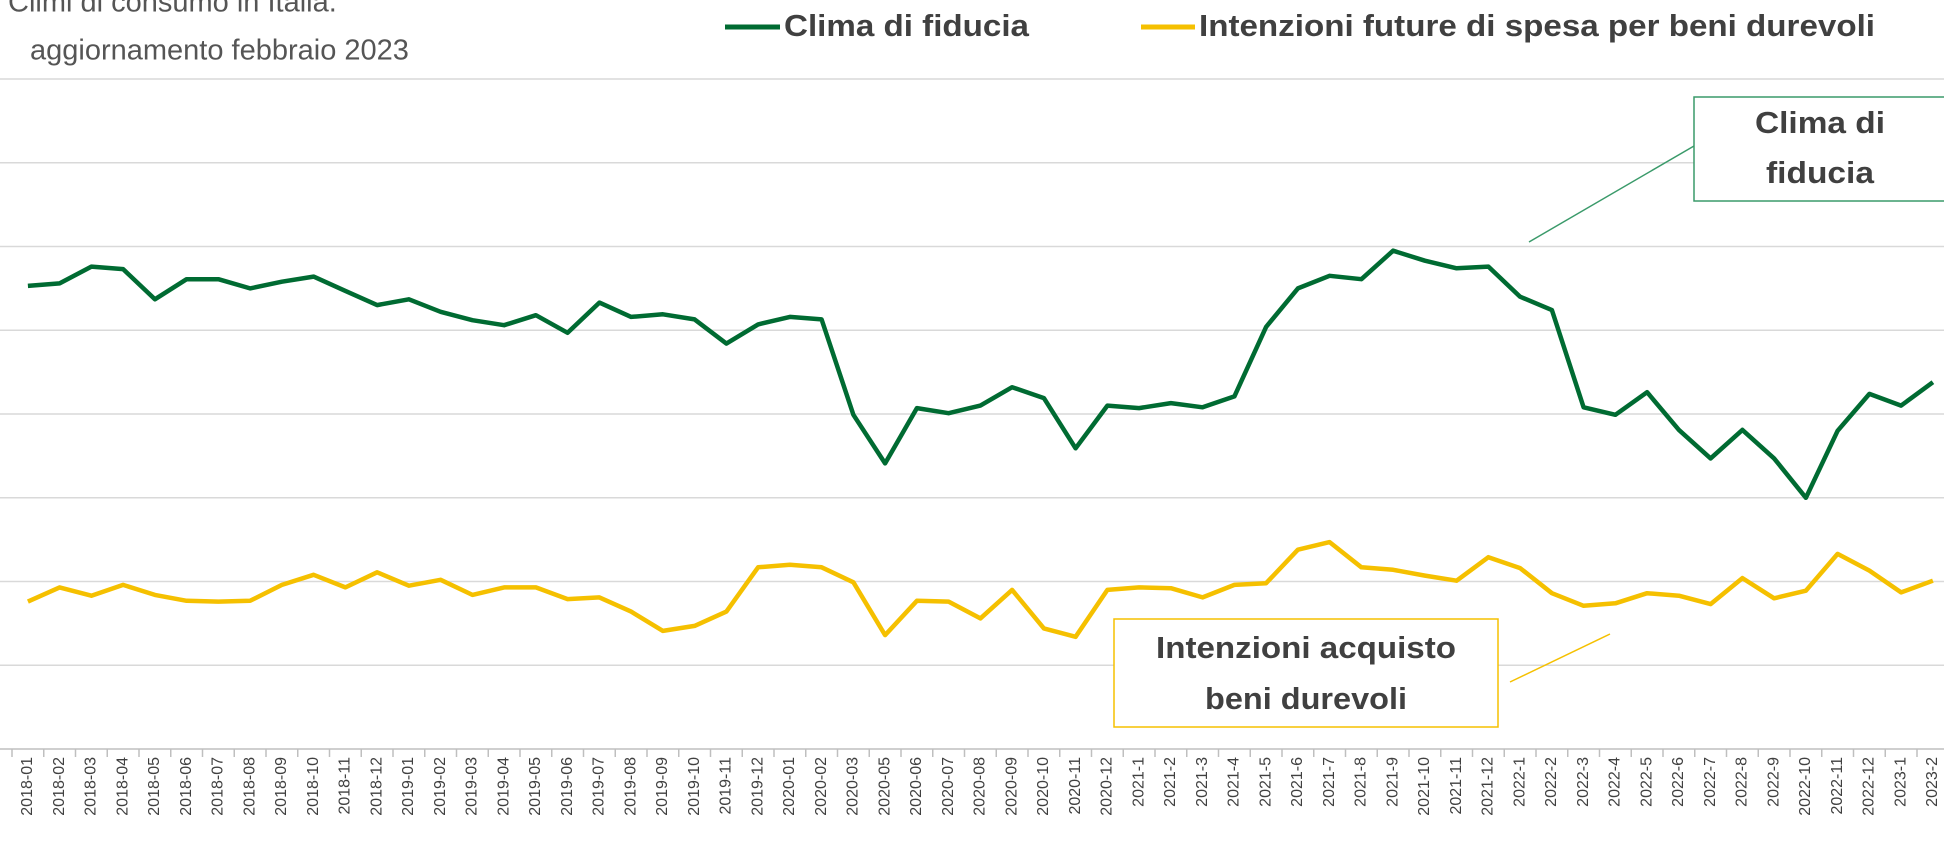 The height and width of the screenshot is (845, 1944). What do you see at coordinates (1392, 782) in the screenshot?
I see `x-tick-label: 2021-9` at bounding box center [1392, 782].